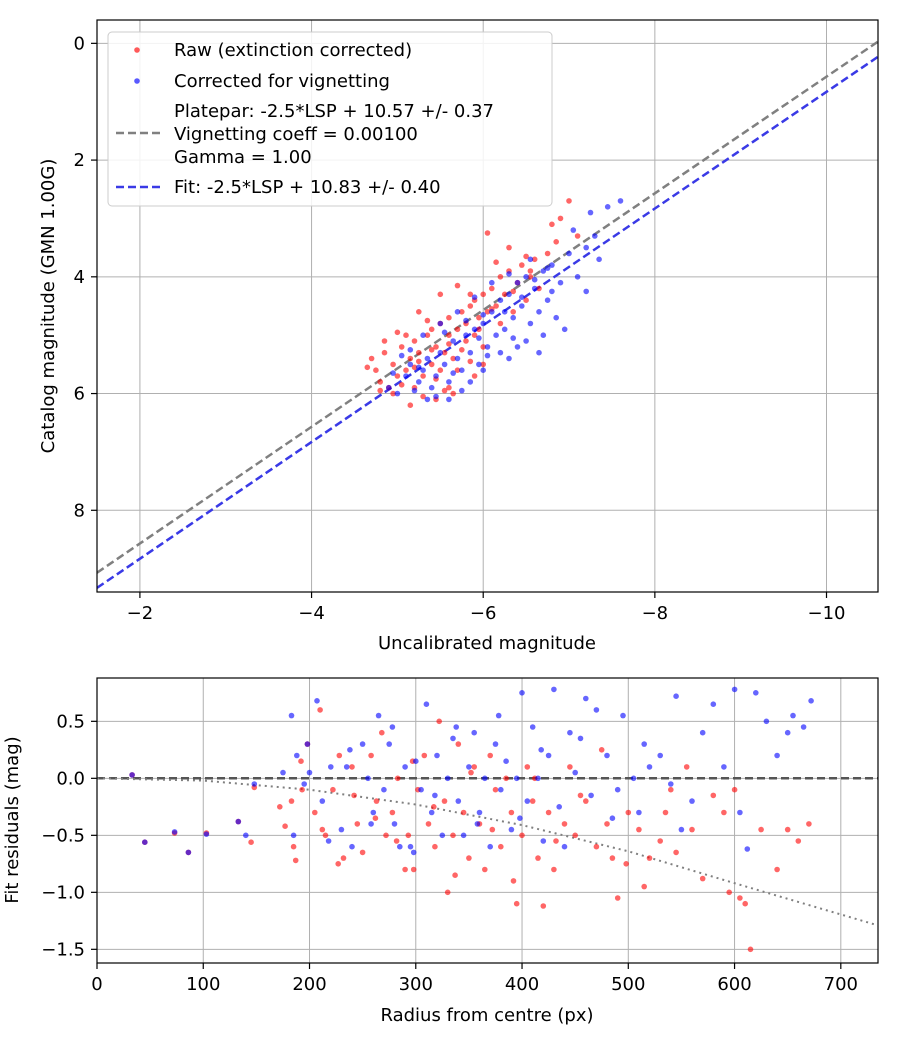  I want to click on legend-box, so click(330, 119).